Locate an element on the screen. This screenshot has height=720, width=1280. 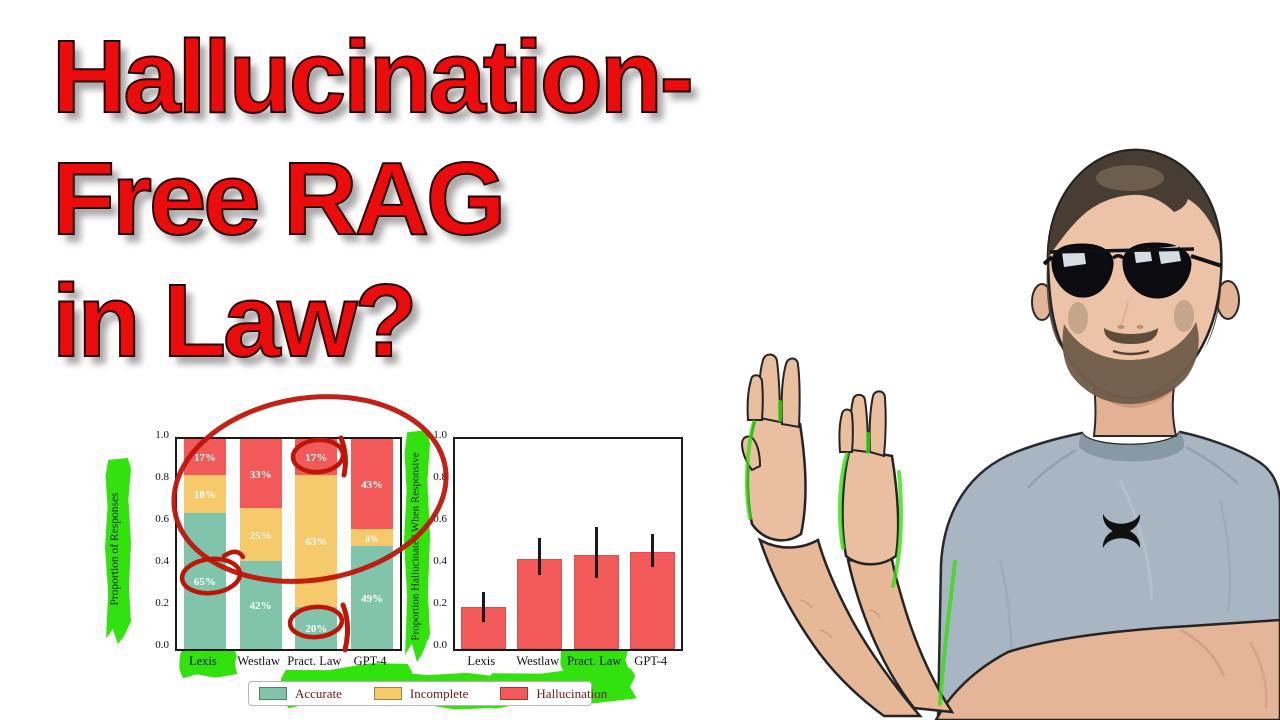
bar-value-label: 63% is located at coordinates (316, 542).